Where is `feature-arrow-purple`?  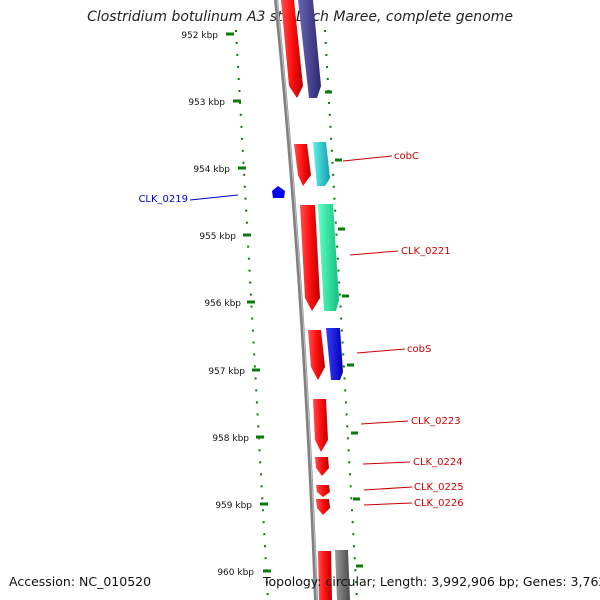 feature-arrow-purple is located at coordinates (309, 49).